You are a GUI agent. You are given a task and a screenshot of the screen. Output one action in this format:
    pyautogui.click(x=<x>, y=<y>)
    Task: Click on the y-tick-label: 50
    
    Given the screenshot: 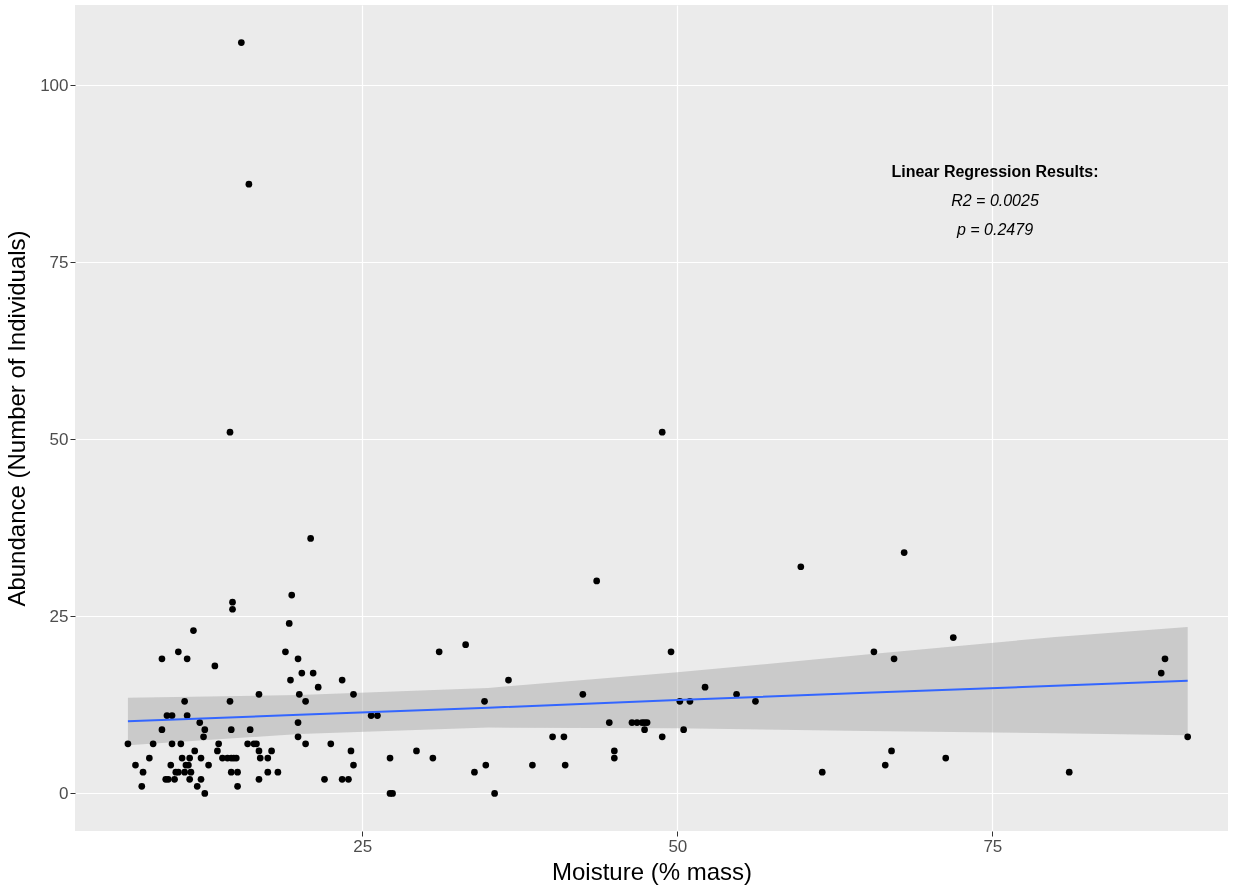 What is the action you would take?
    pyautogui.click(x=59, y=439)
    